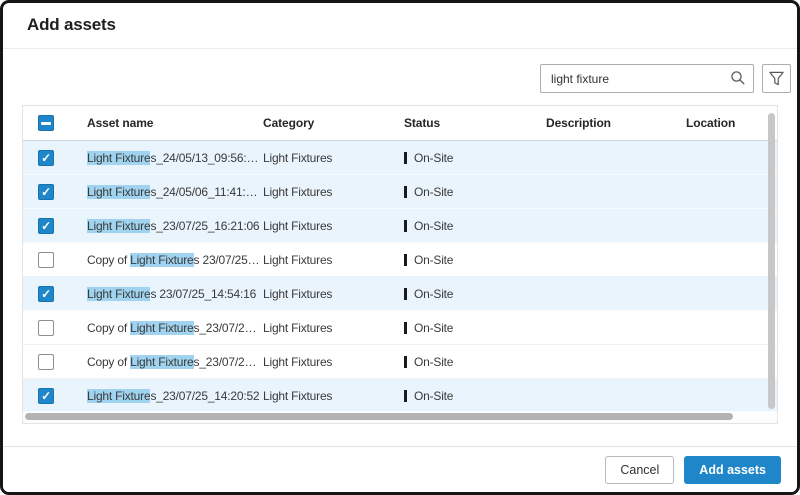 This screenshot has height=495, width=800. Describe the element at coordinates (400, 48) in the screenshot. I see `title-divider` at that location.